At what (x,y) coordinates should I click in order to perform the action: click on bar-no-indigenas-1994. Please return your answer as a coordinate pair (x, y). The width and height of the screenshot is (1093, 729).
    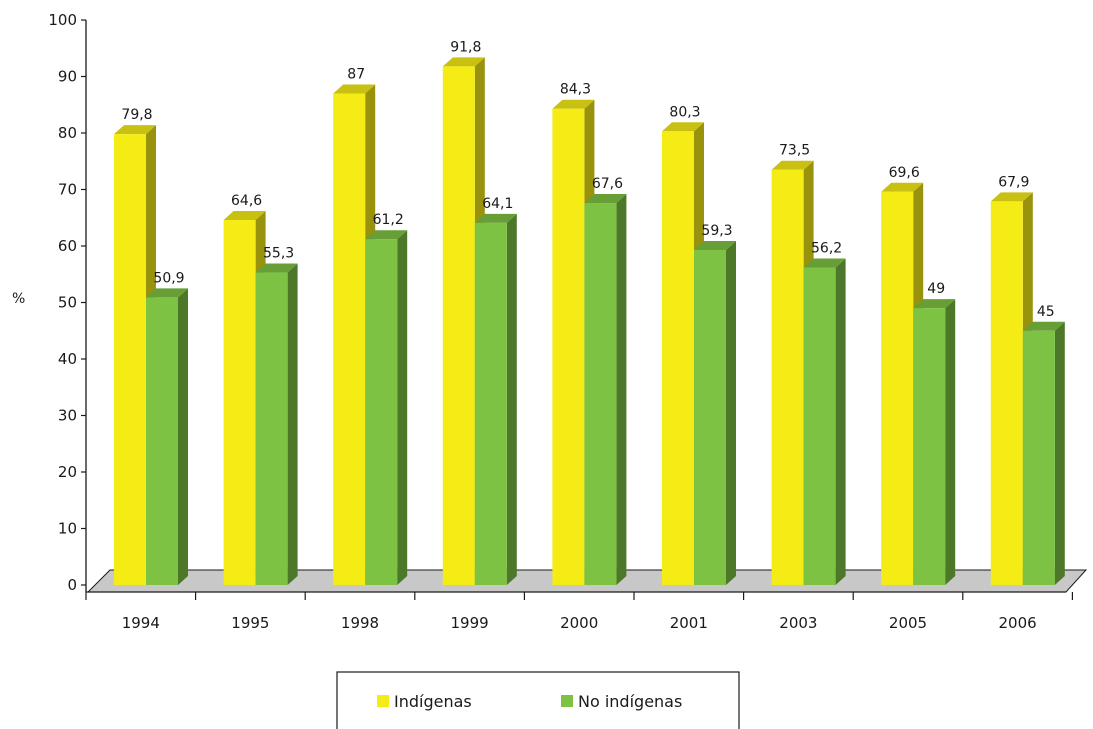
    Looking at the image, I should click on (167, 436).